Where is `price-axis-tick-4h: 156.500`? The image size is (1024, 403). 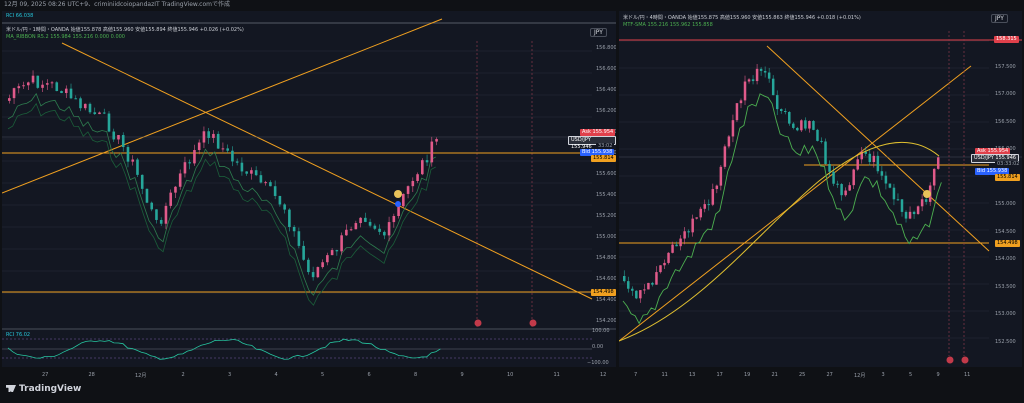
price-axis-tick-4h: 156.500 is located at coordinates (1005, 121).